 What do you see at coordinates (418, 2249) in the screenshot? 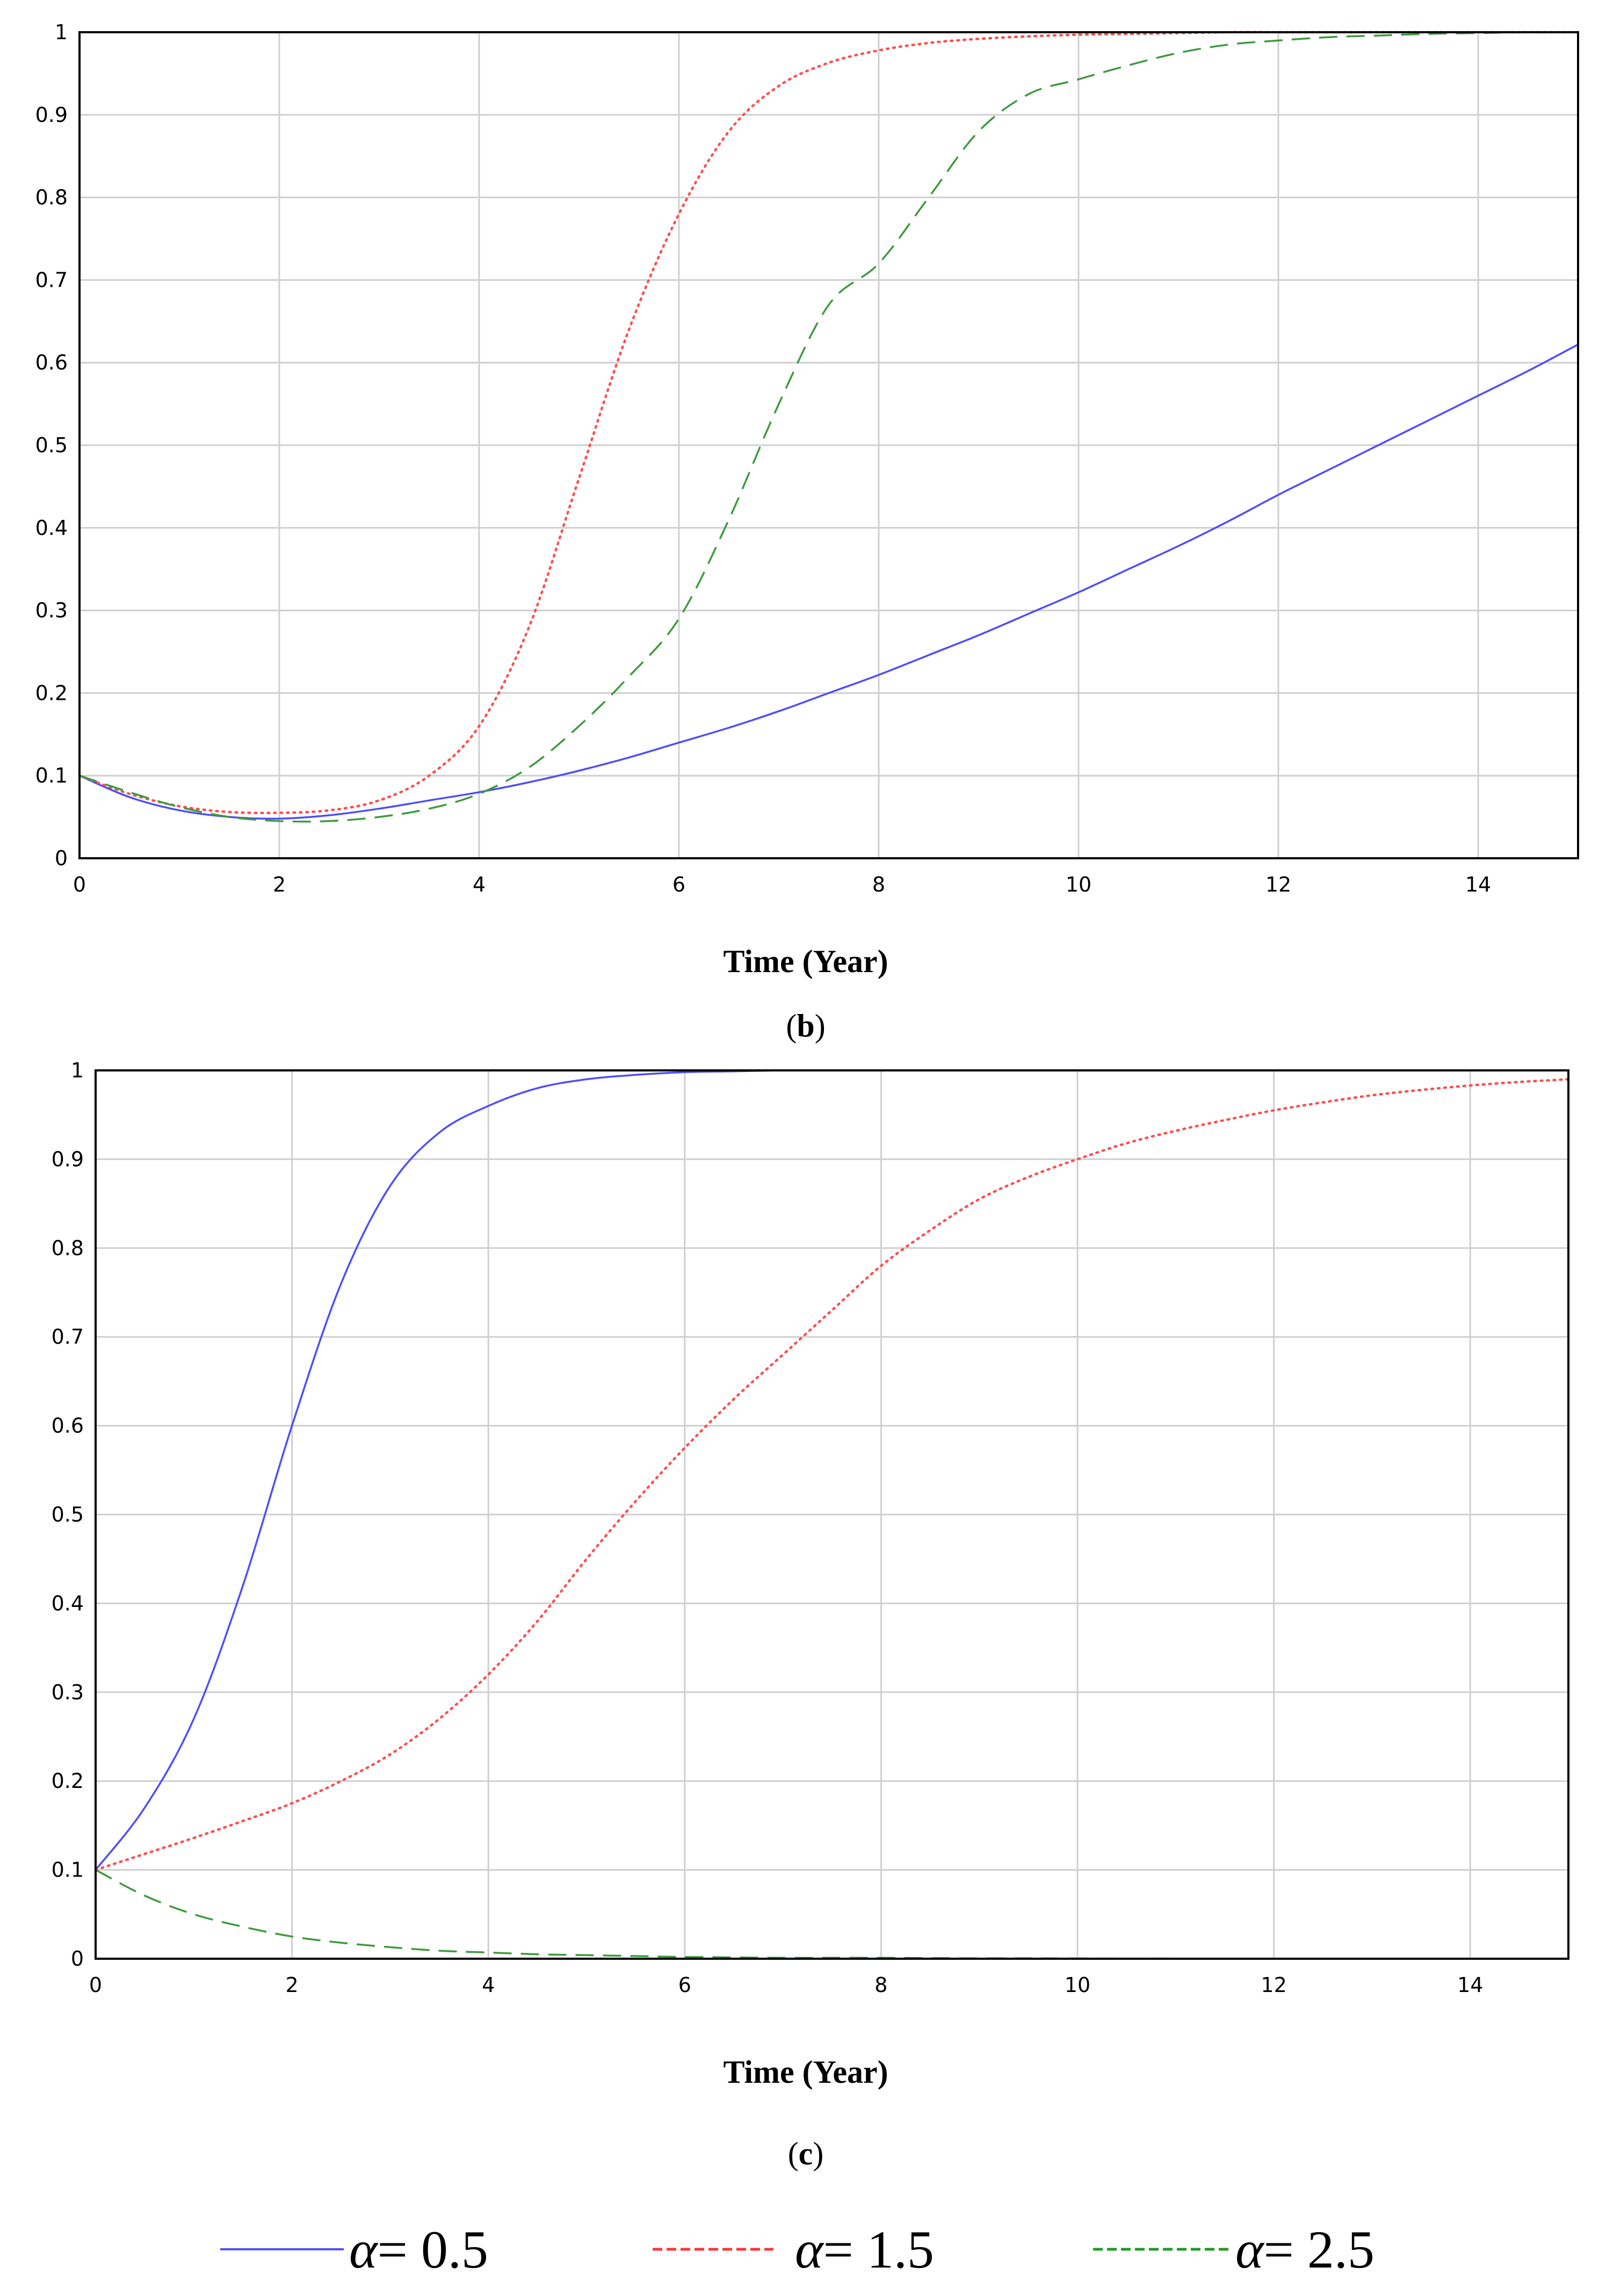
I see `legend-label-alpha-0-5: α= 0.5` at bounding box center [418, 2249].